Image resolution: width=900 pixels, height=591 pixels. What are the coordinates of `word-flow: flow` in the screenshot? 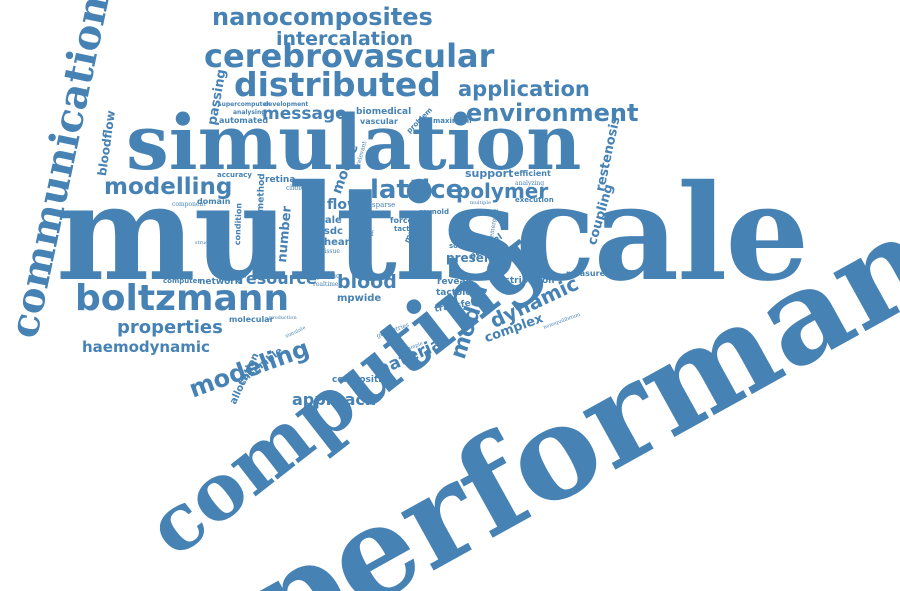 It's located at (343, 205).